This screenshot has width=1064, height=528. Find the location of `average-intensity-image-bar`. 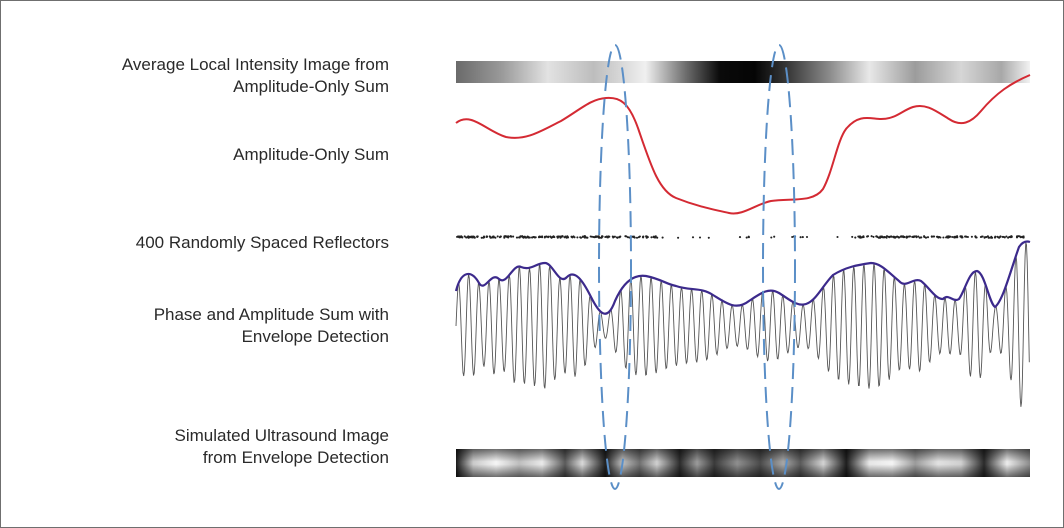

average-intensity-image-bar is located at coordinates (743, 72).